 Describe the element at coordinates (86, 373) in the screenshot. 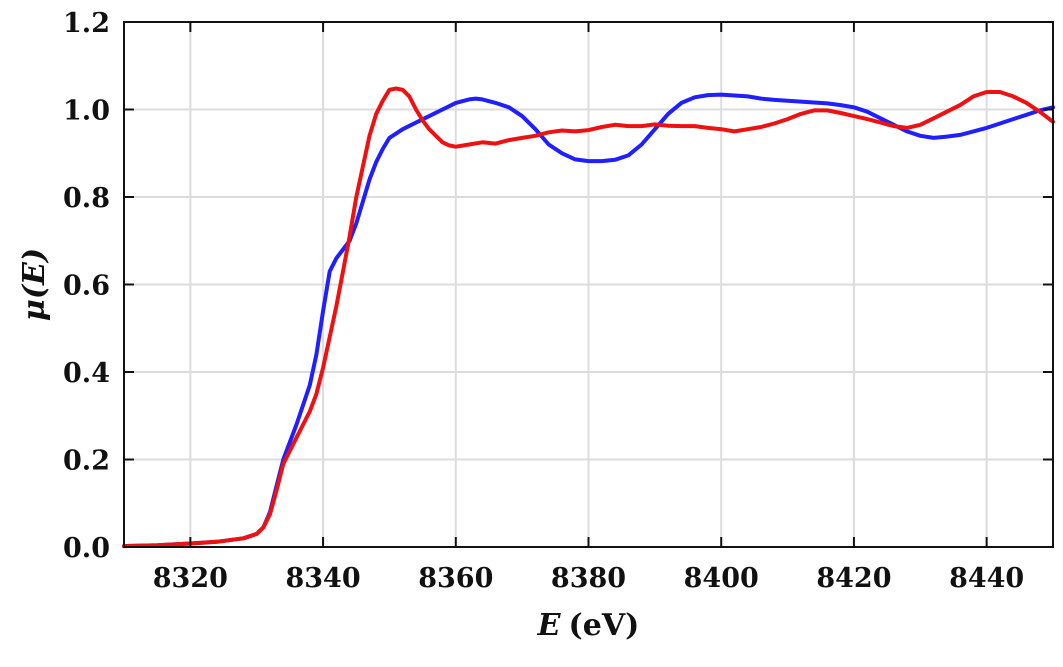

I see `y-tick-label: 0.4` at that location.